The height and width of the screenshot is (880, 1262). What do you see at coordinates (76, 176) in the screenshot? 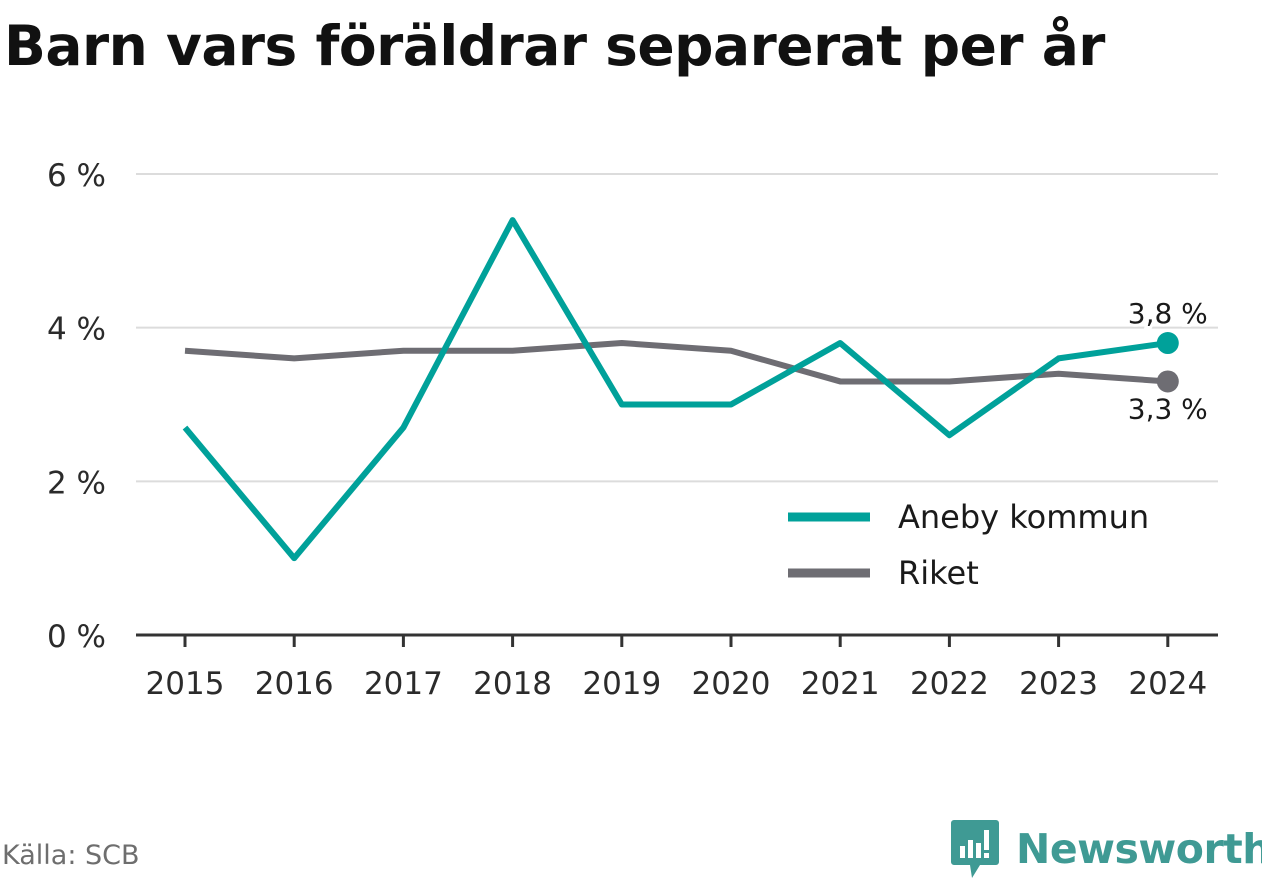
I see `y-tick-label: 6 %` at bounding box center [76, 176].